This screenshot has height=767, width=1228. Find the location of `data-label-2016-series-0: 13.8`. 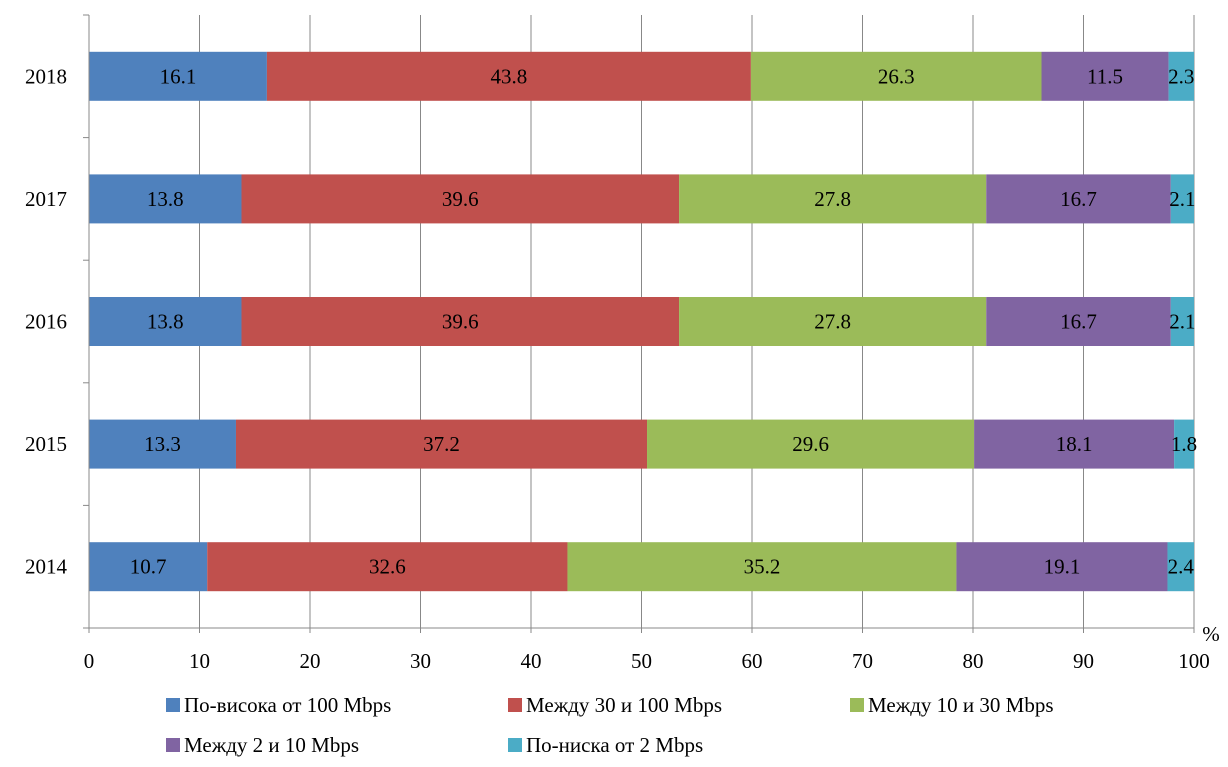

data-label-2016-series-0: 13.8 is located at coordinates (165, 322).